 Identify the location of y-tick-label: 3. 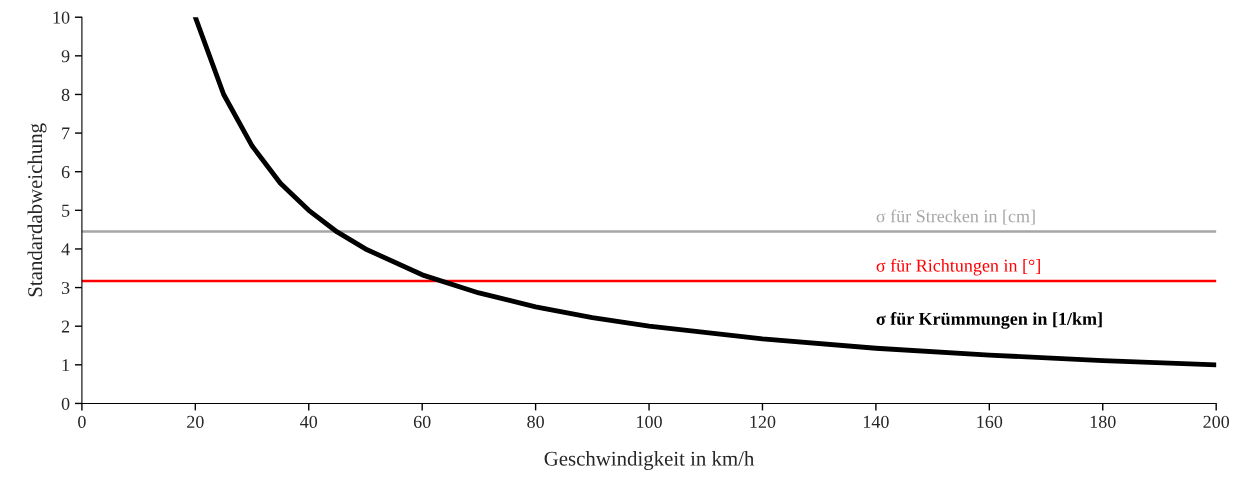
(65, 288).